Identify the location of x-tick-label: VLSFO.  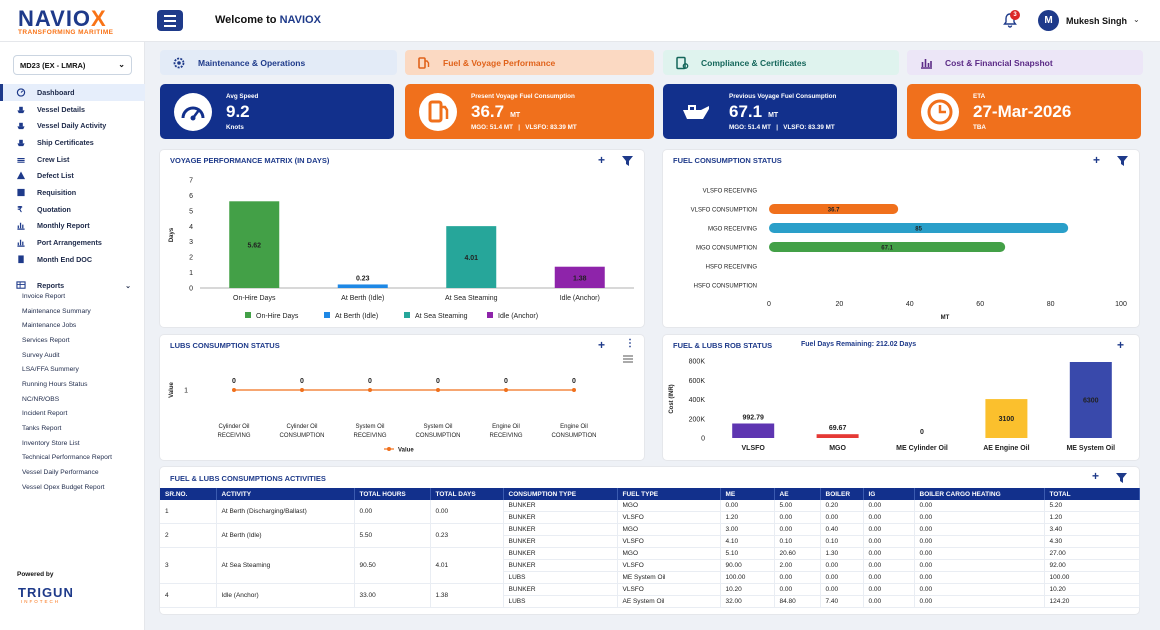
(754, 448).